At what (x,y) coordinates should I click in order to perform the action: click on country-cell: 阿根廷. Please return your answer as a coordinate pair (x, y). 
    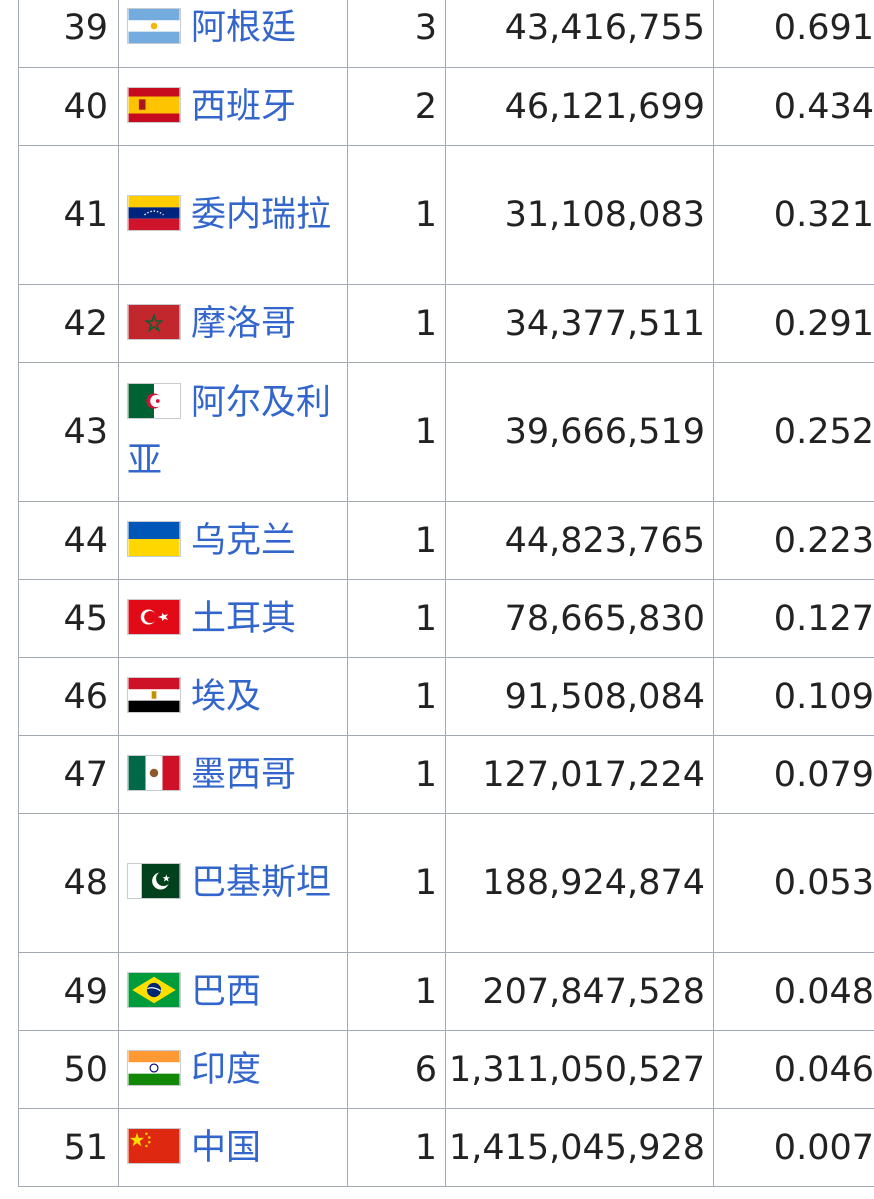
    Looking at the image, I should click on (233, 34).